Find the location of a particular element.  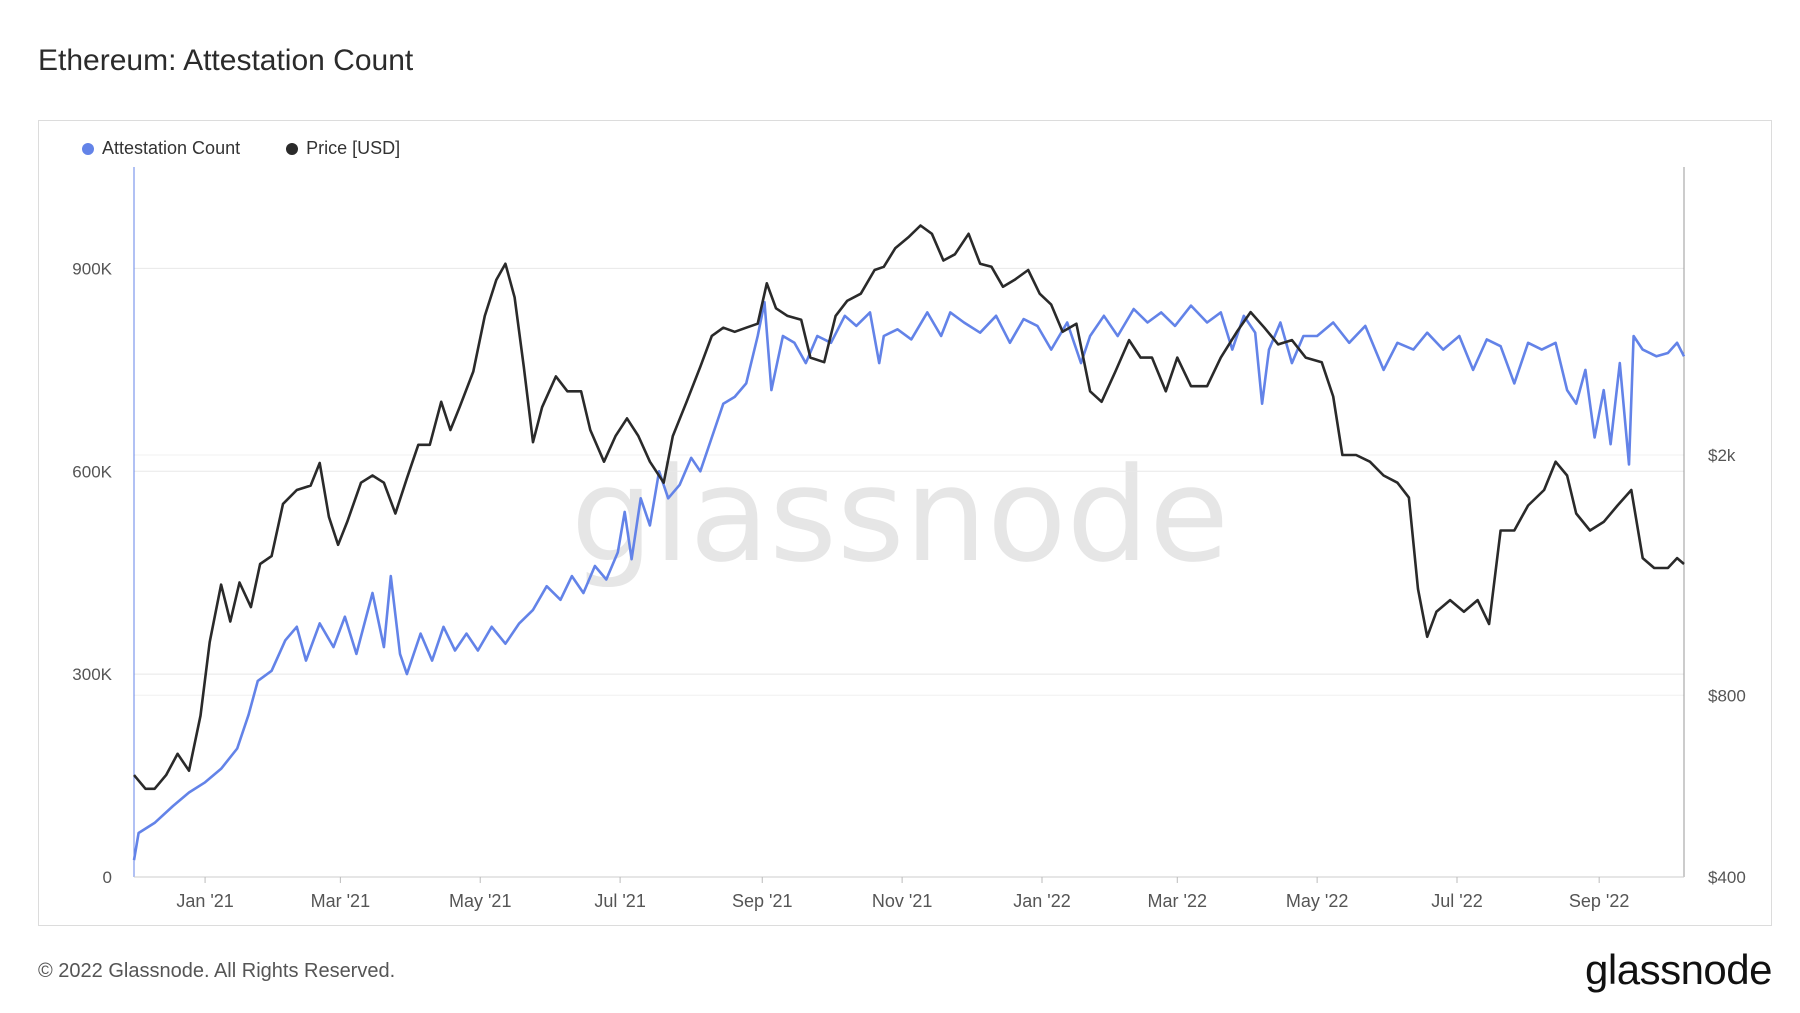

x-tick-label: Sep '21 is located at coordinates (762, 901).